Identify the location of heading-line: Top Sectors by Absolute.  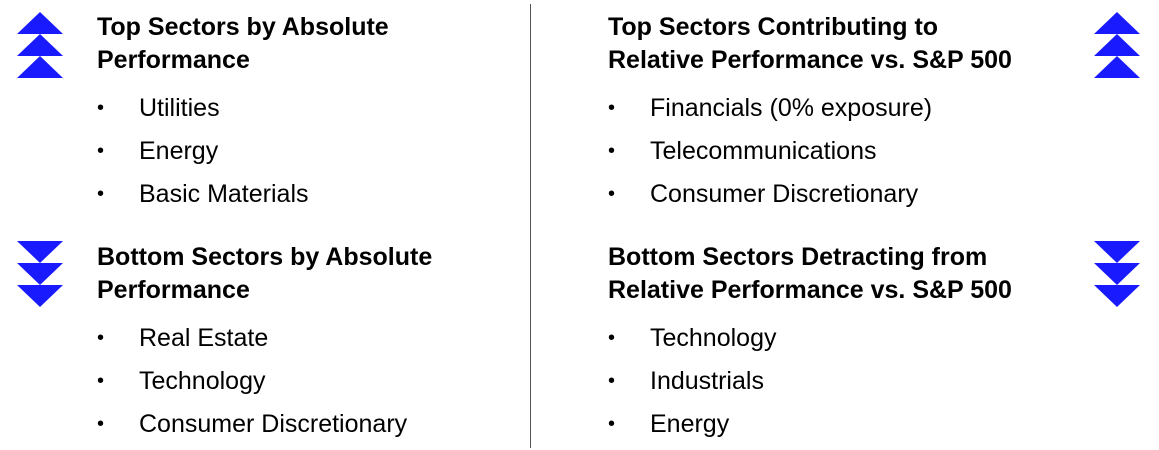
(243, 27).